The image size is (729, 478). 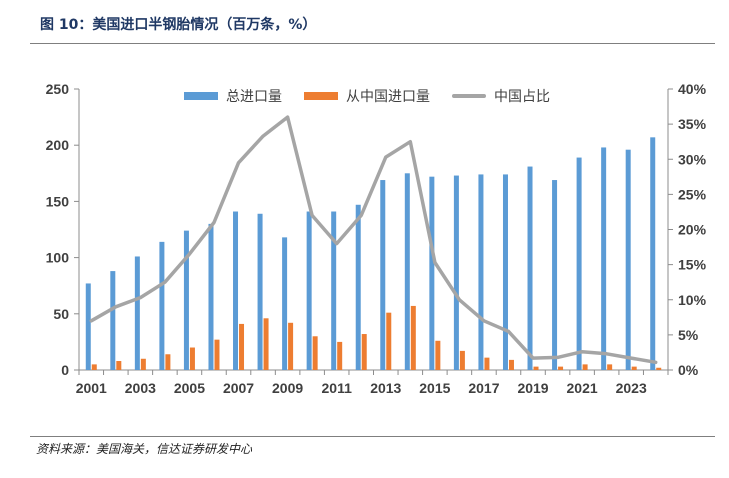 What do you see at coordinates (388, 97) in the screenshot?
I see `legend-label-china: 从中国进口量` at bounding box center [388, 97].